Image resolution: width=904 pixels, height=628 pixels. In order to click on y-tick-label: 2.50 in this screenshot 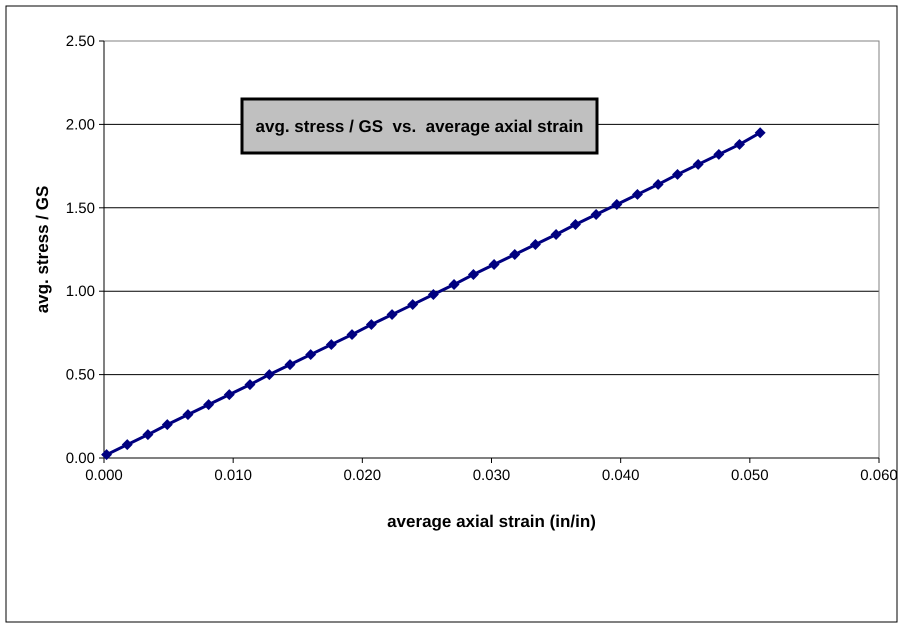, I will do `click(80, 41)`.